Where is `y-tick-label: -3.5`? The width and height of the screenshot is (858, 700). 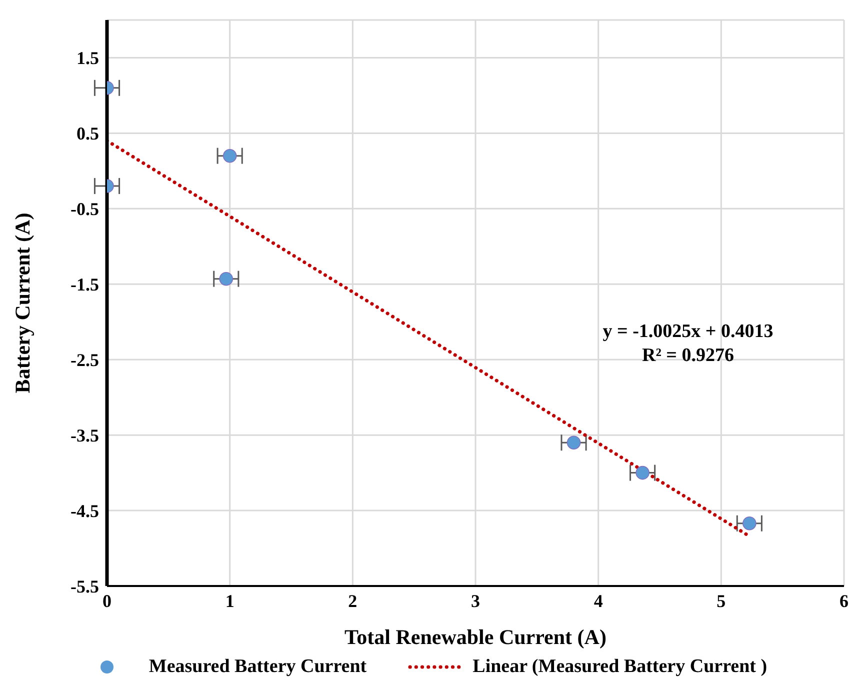
y-tick-label: -3.5 is located at coordinates (84, 435).